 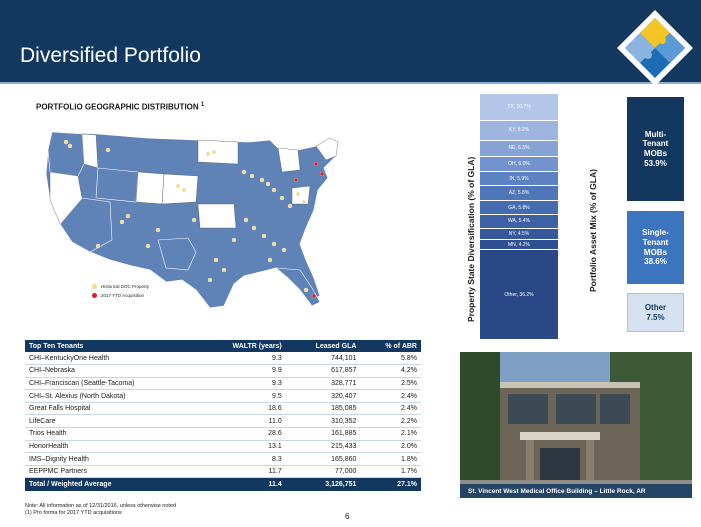 I want to click on legend-item-historical: Historical DOC Property, so click(x=120, y=286).